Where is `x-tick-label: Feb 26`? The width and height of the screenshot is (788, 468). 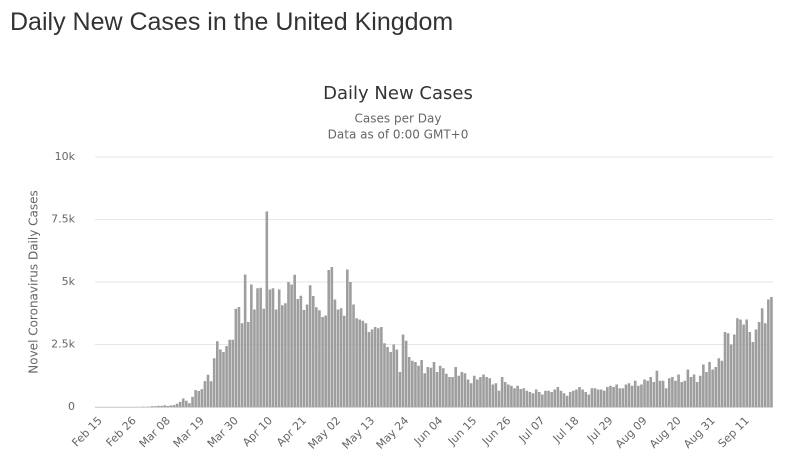
x-tick-label: Feb 26 is located at coordinates (121, 431).